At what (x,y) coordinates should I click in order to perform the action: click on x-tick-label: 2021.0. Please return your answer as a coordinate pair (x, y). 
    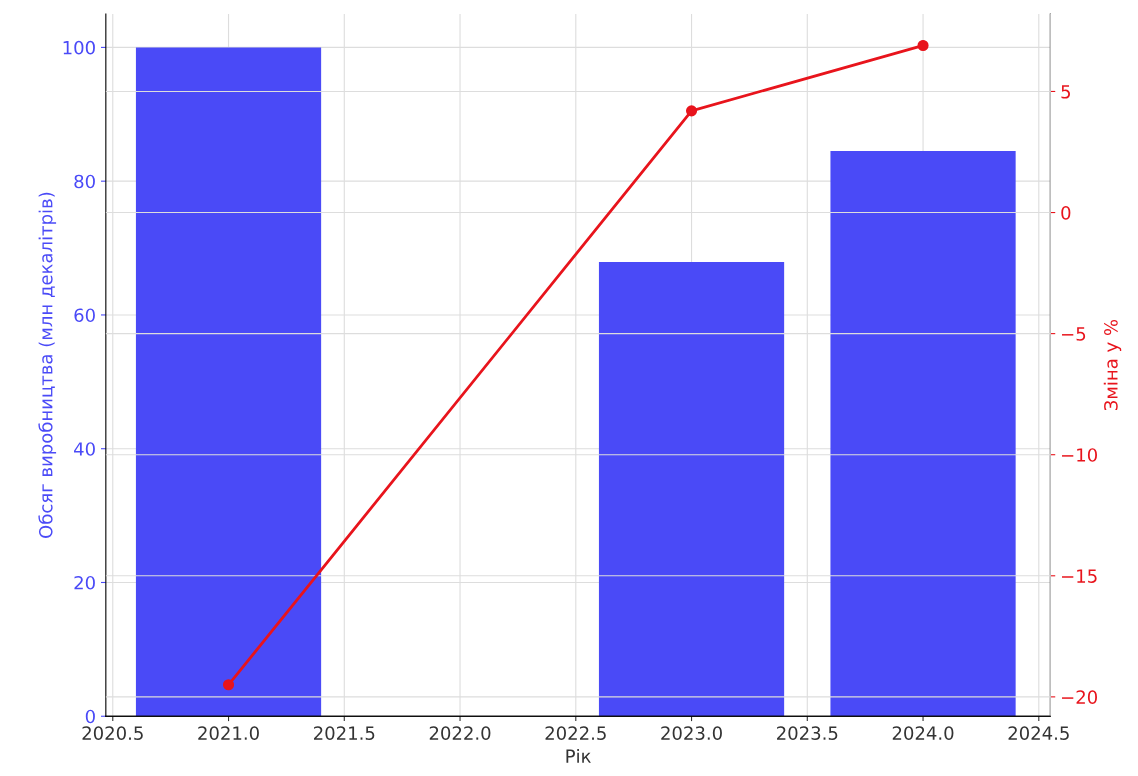
    Looking at the image, I should click on (228, 733).